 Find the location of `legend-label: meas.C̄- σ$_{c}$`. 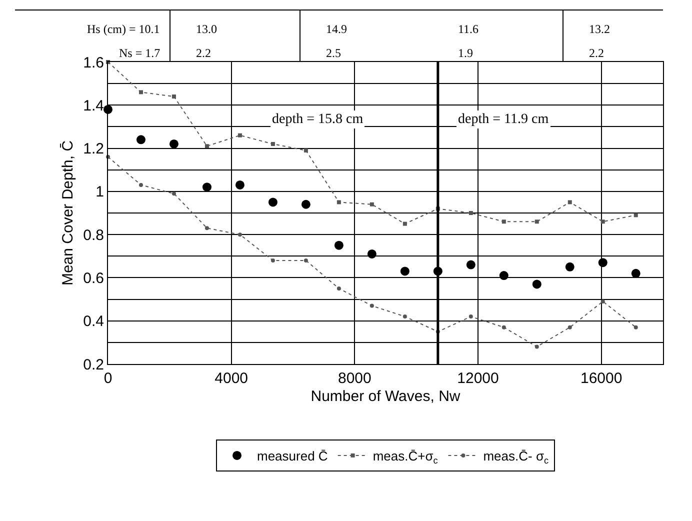

legend-label: meas.C̄- σ$_{c}$ is located at coordinates (516, 457).